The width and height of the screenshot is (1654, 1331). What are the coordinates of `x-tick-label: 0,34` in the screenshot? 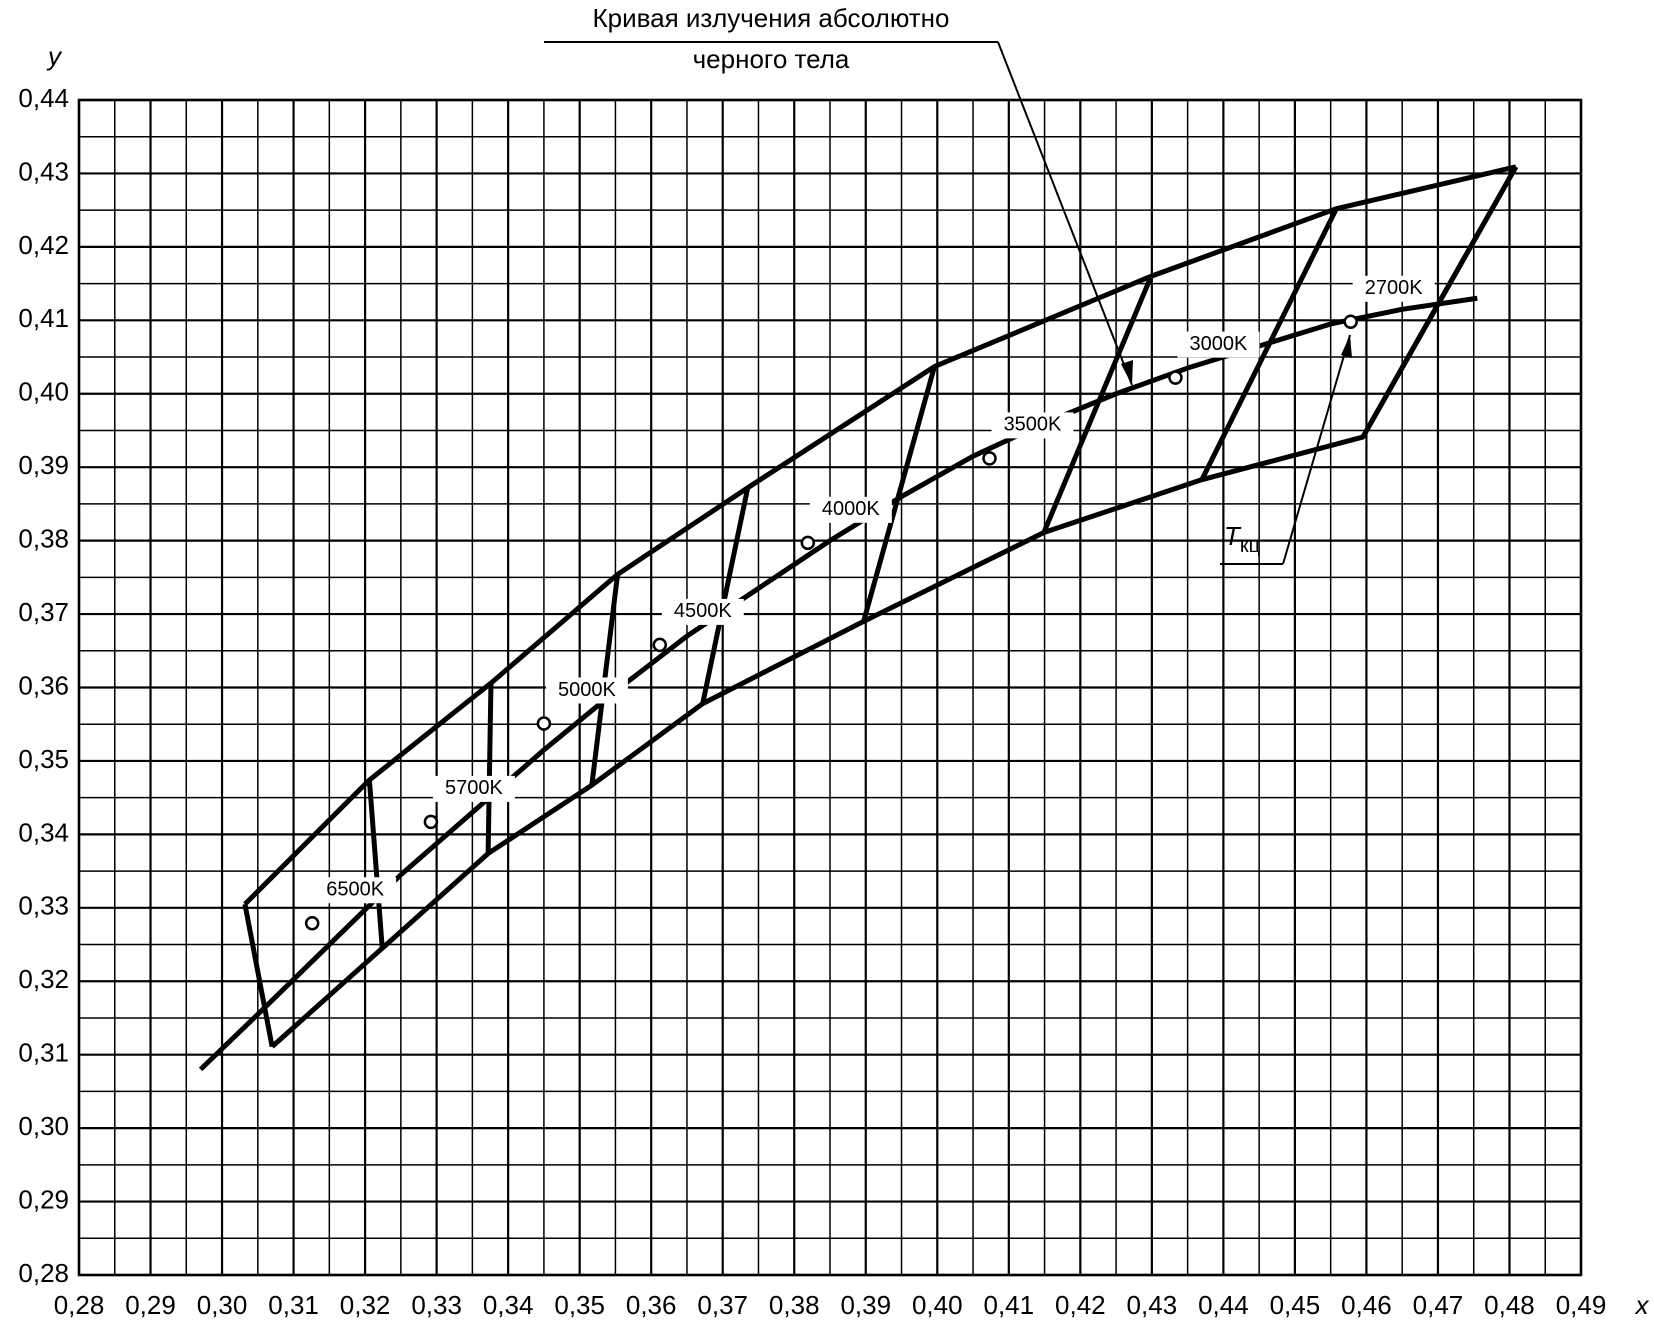 It's located at (508, 1305).